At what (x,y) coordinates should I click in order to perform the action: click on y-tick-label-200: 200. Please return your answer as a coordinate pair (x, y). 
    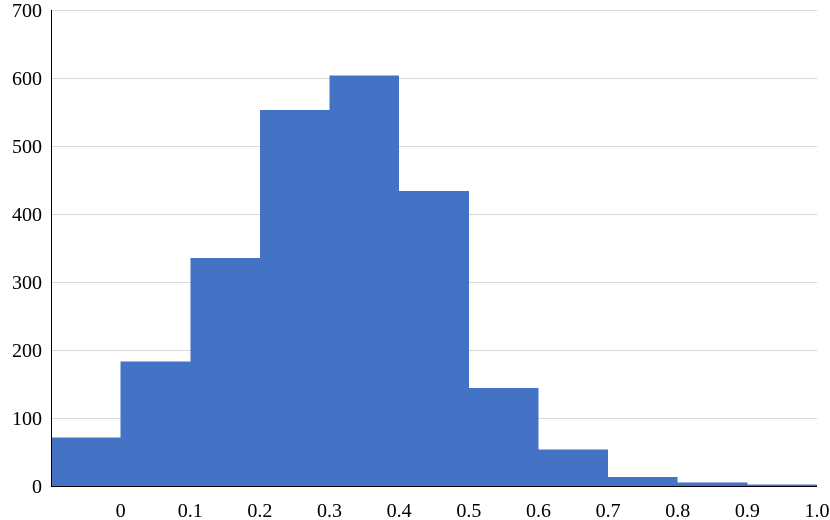
    Looking at the image, I should click on (27, 351).